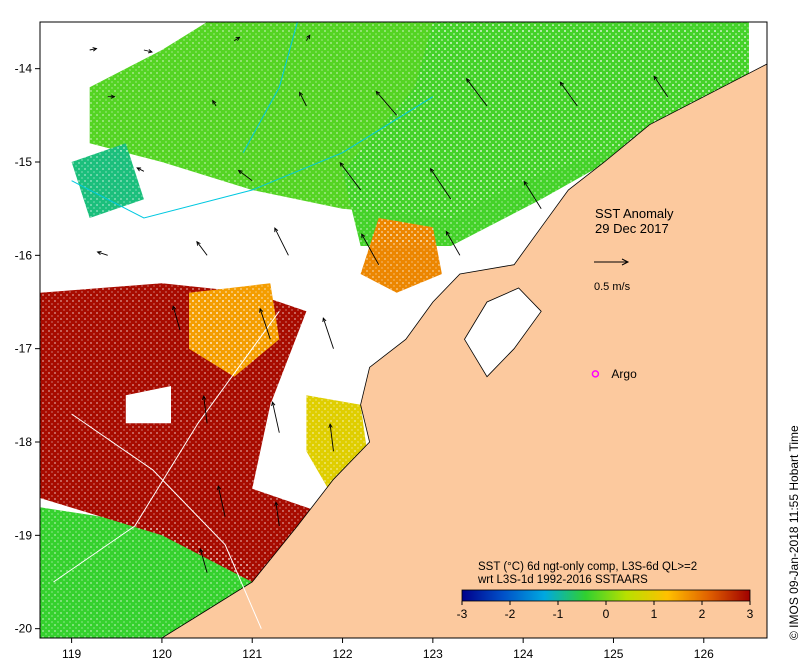  What do you see at coordinates (654, 614) in the screenshot?
I see `colorbar-tick-label: 1` at bounding box center [654, 614].